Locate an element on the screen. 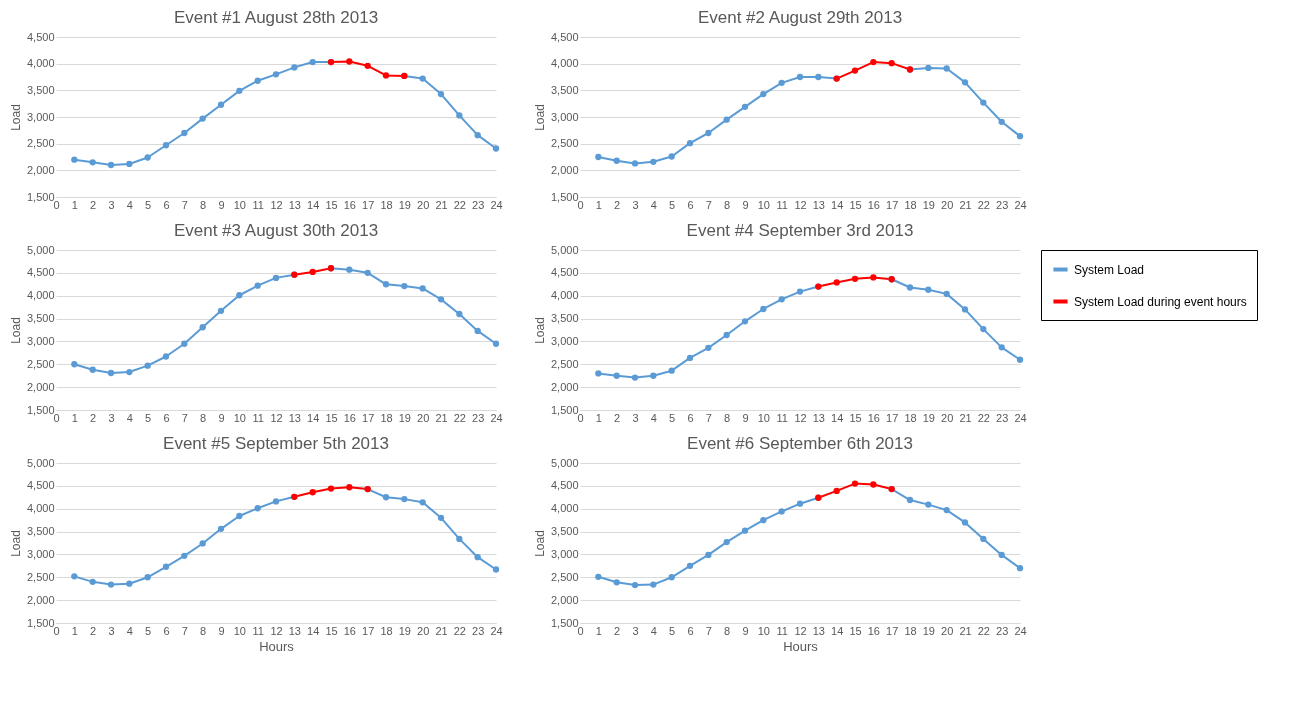 The image size is (1298, 715). chart-title: Event #1 August 28th 2013 is located at coordinates (276, 17).